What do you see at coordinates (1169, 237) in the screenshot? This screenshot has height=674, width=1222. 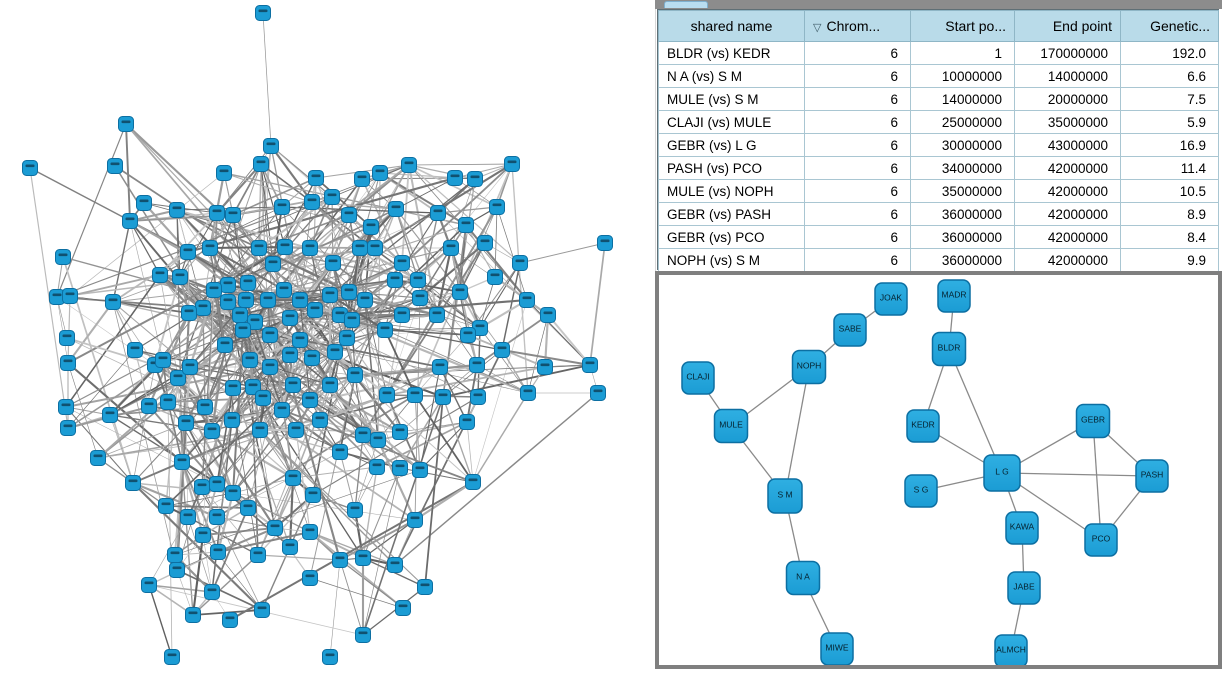 I see `table-cell: 8.4` at bounding box center [1169, 237].